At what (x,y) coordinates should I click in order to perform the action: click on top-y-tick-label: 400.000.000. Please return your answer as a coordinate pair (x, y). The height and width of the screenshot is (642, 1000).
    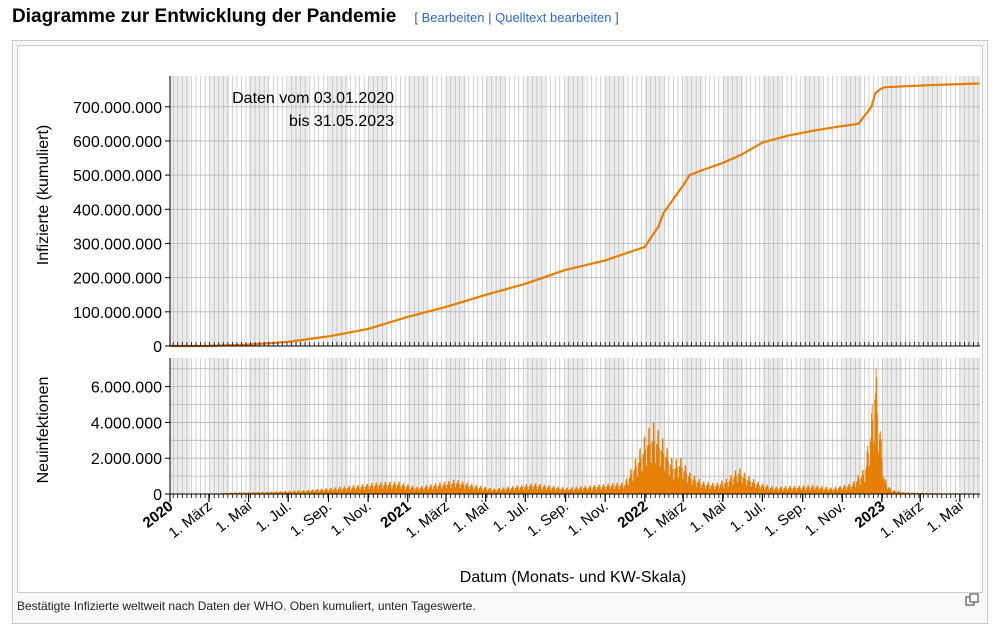
    Looking at the image, I should click on (117, 210).